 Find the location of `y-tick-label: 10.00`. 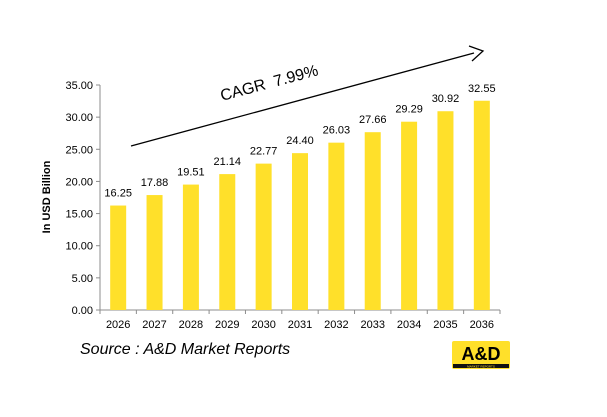

y-tick-label: 10.00 is located at coordinates (79, 247).